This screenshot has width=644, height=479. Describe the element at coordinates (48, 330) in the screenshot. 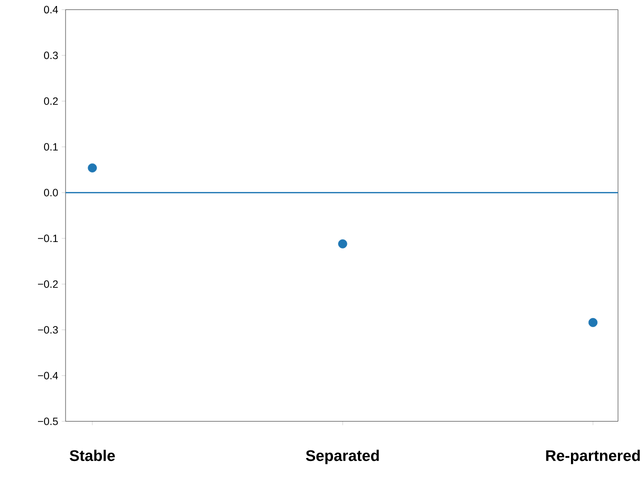

I see `y-tick-label: −0.3` at that location.